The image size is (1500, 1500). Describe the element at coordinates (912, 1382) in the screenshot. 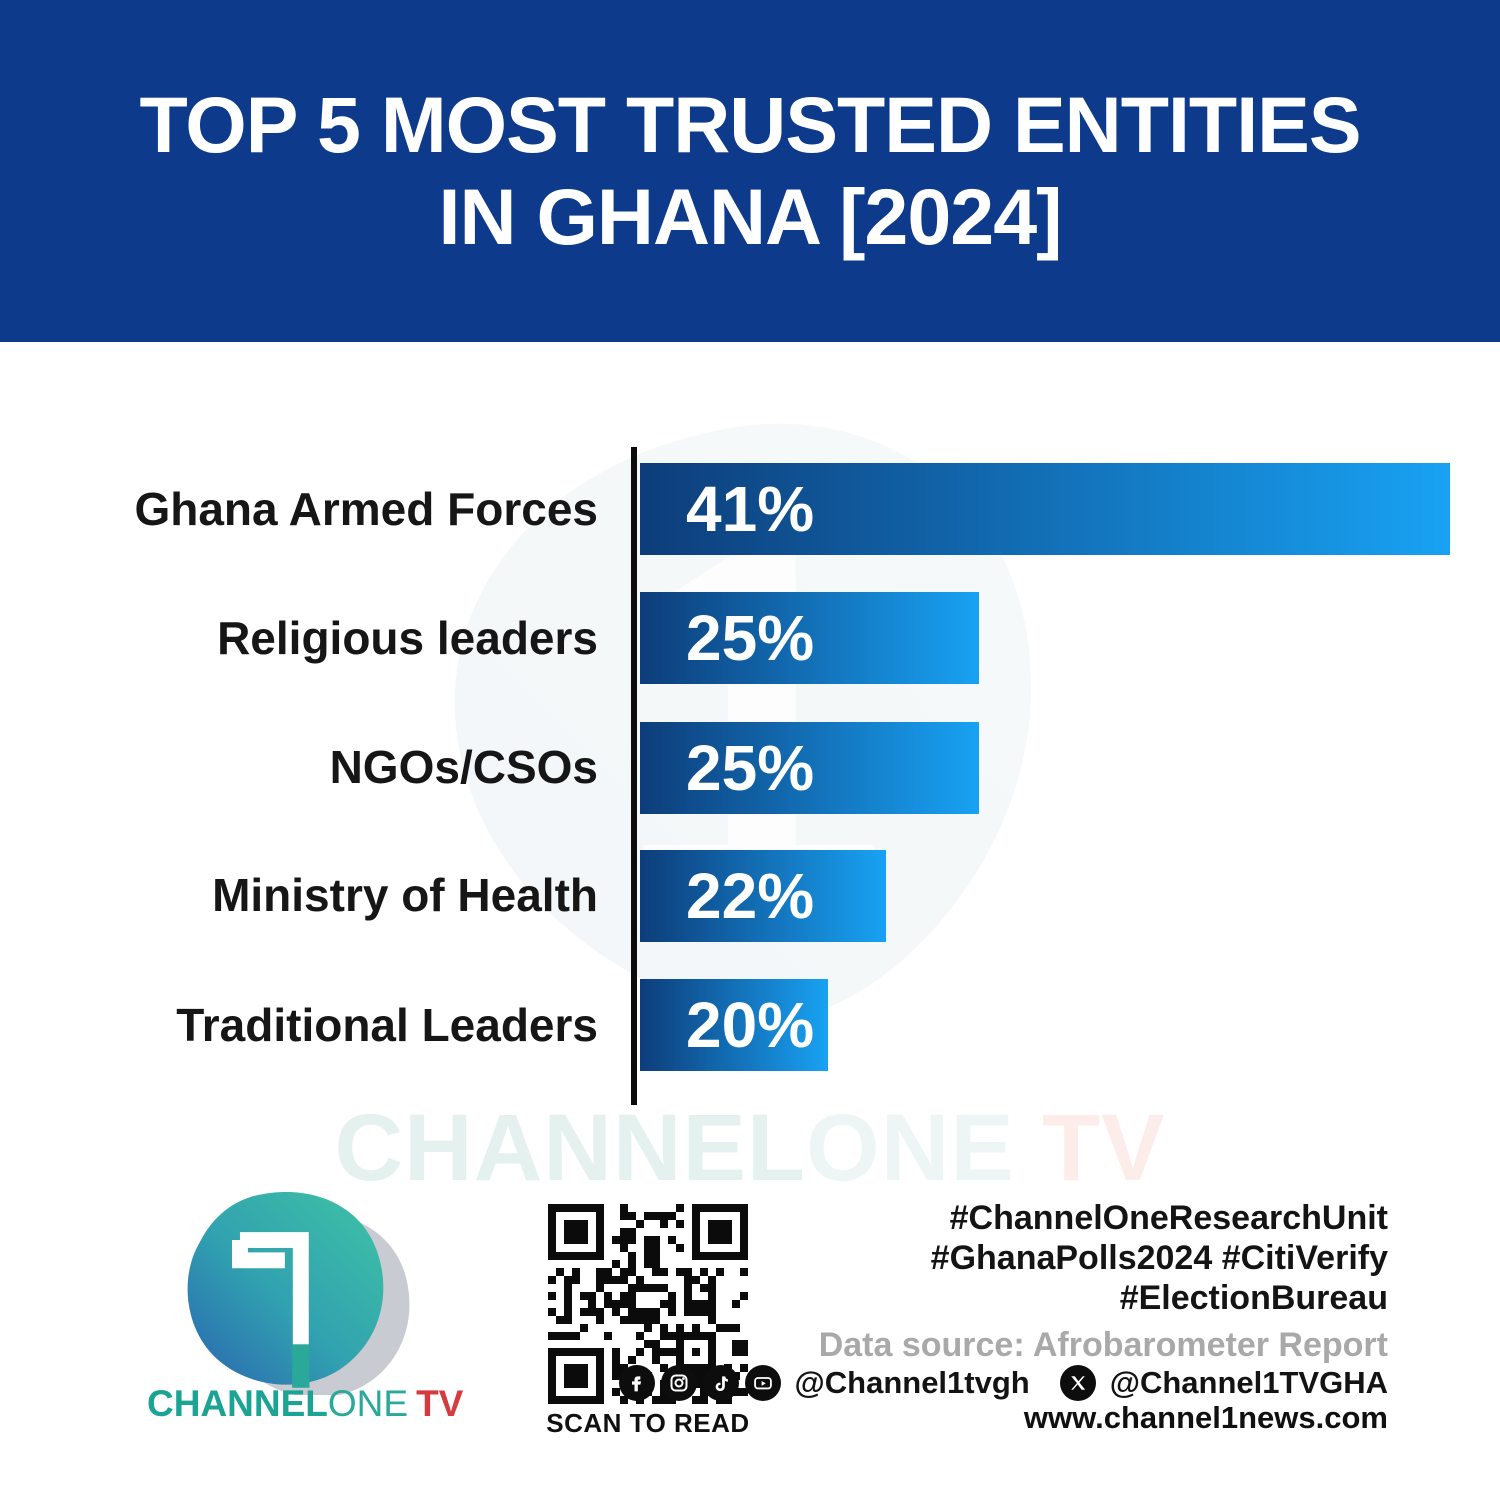

I see `social-handle-primary: @Channel1tvgh` at that location.